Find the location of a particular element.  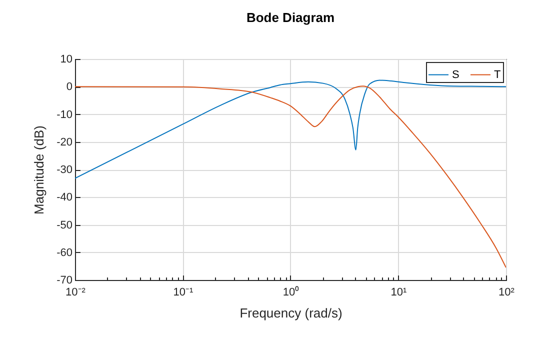

y-tick-label: 0 is located at coordinates (69, 87).